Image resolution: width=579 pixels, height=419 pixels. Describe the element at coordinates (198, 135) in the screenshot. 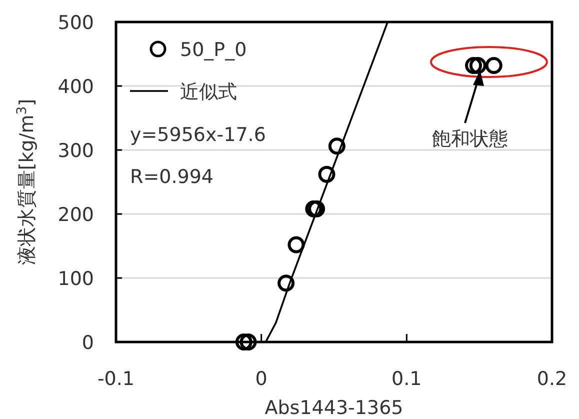

I see `annotation: y=5956x-17.6` at that location.